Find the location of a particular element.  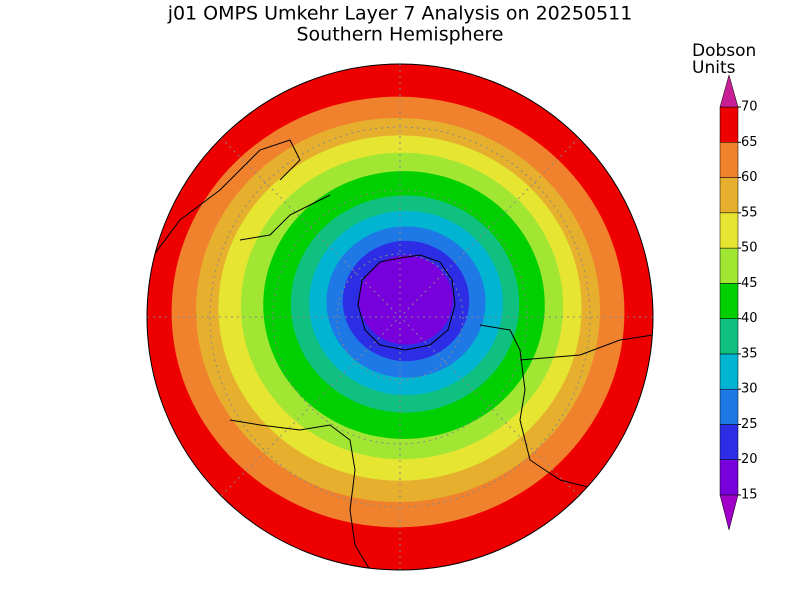

colorbar: 15 20 25 30 35 40 45 50 55 60 65 70 is located at coordinates (738, 302).